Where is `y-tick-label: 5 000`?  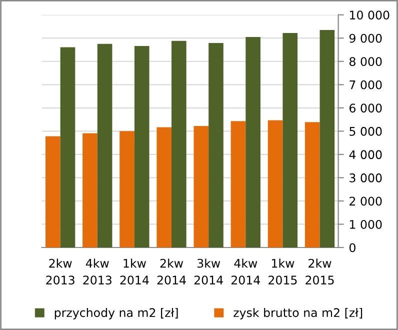
y-tick-label: 5 000 is located at coordinates (366, 131).